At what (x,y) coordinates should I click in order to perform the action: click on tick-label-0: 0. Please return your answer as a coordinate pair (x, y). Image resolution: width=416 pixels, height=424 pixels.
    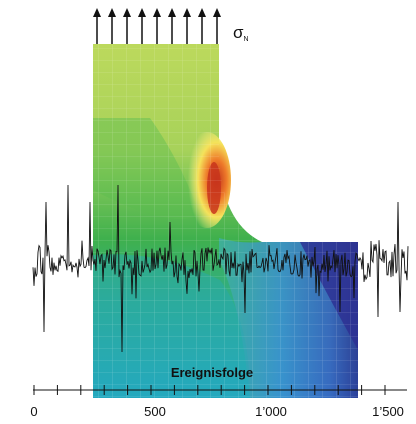
    Looking at the image, I should click on (33, 411).